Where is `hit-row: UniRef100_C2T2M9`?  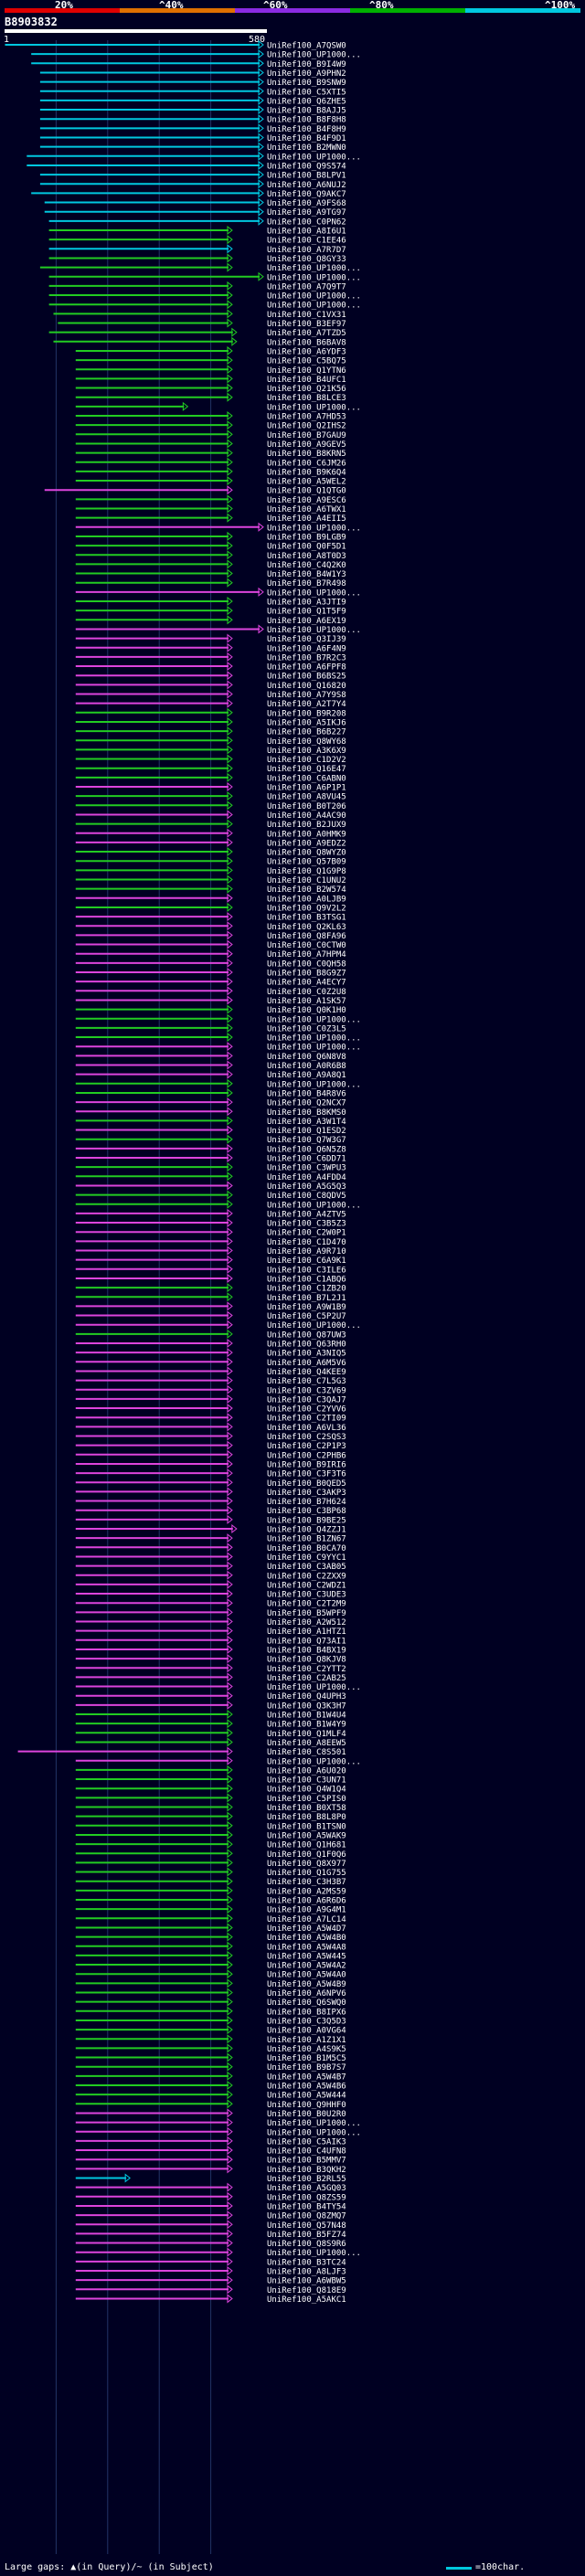
hit-row: UniRef100_C2T2M9 is located at coordinates (211, 1603).